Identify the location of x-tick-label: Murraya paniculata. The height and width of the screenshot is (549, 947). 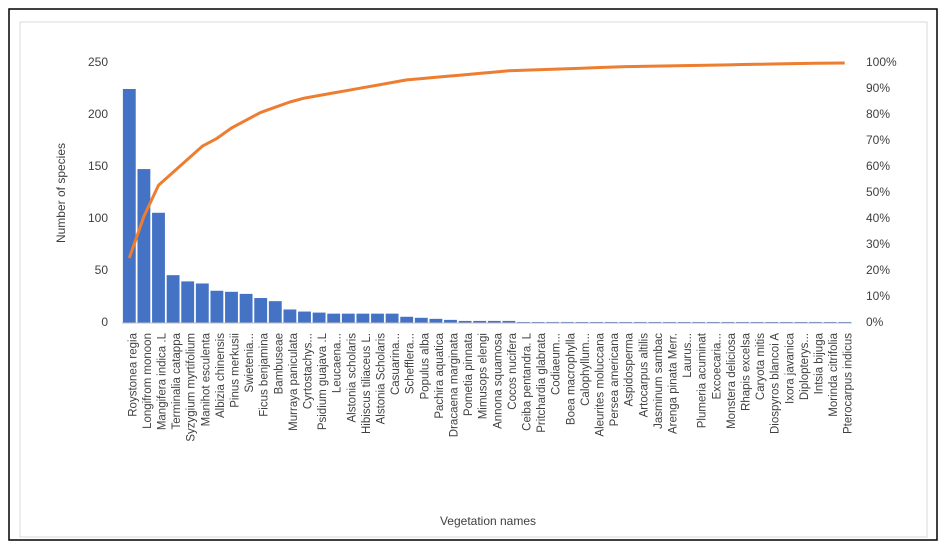
(294, 381).